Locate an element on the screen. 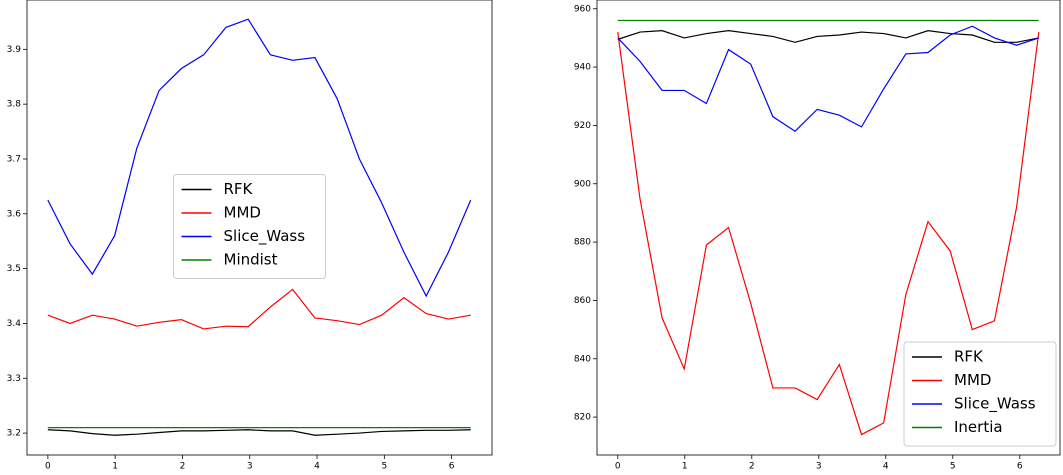  legend-label: Mindist is located at coordinates (251, 260).